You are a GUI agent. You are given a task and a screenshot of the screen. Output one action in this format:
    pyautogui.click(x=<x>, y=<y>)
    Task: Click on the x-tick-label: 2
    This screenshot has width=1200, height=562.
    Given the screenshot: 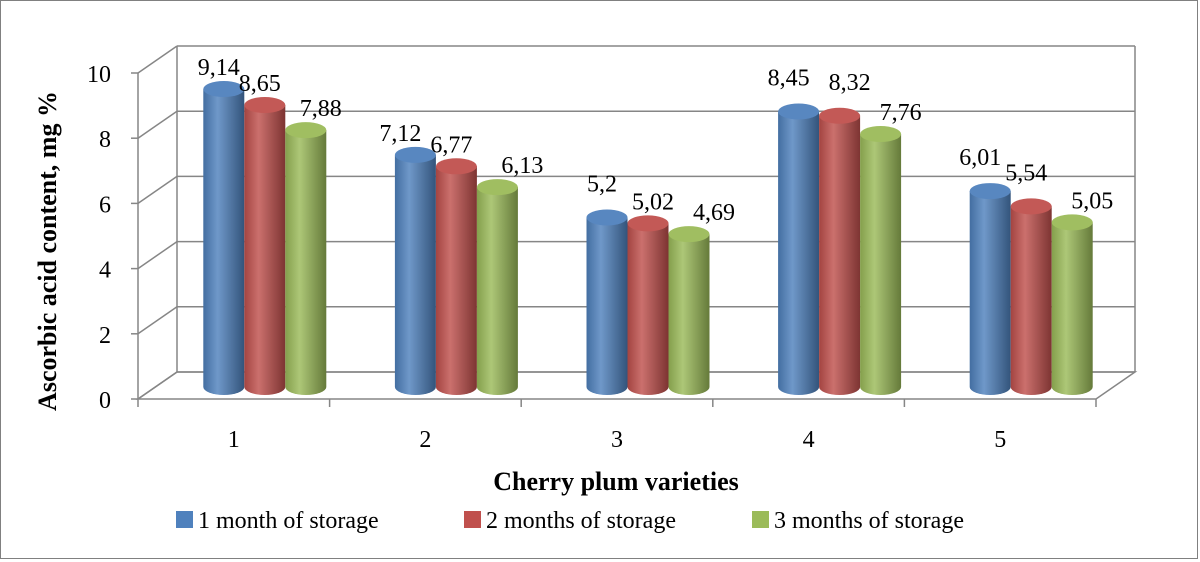 What is the action you would take?
    pyautogui.click(x=425, y=440)
    